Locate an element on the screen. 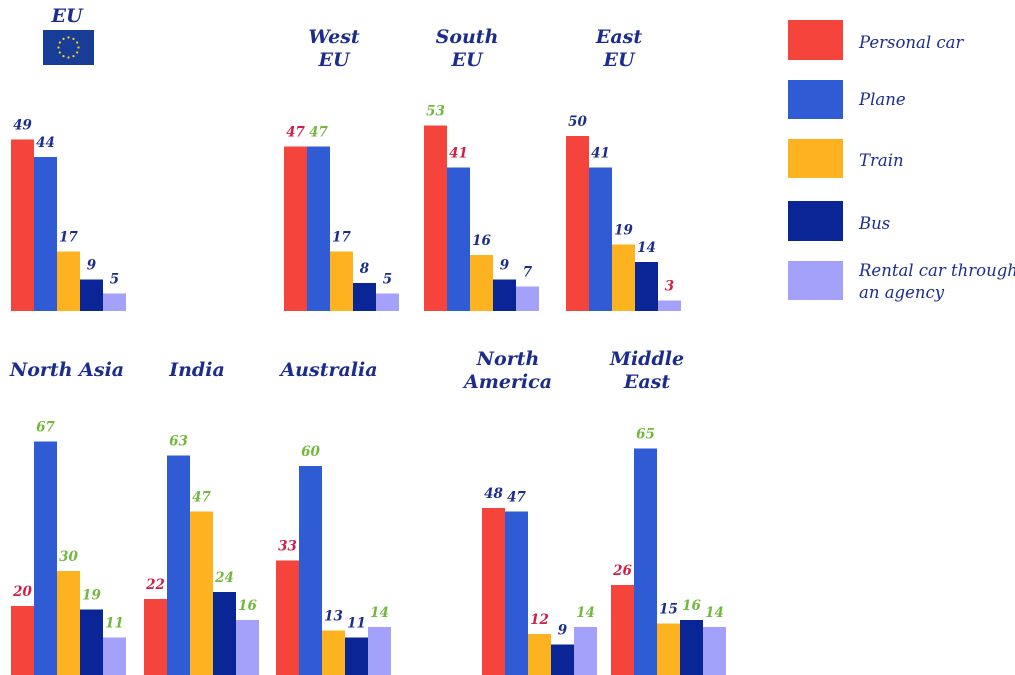 The height and width of the screenshot is (675, 1015). panel-title: South EU is located at coordinates (467, 48).